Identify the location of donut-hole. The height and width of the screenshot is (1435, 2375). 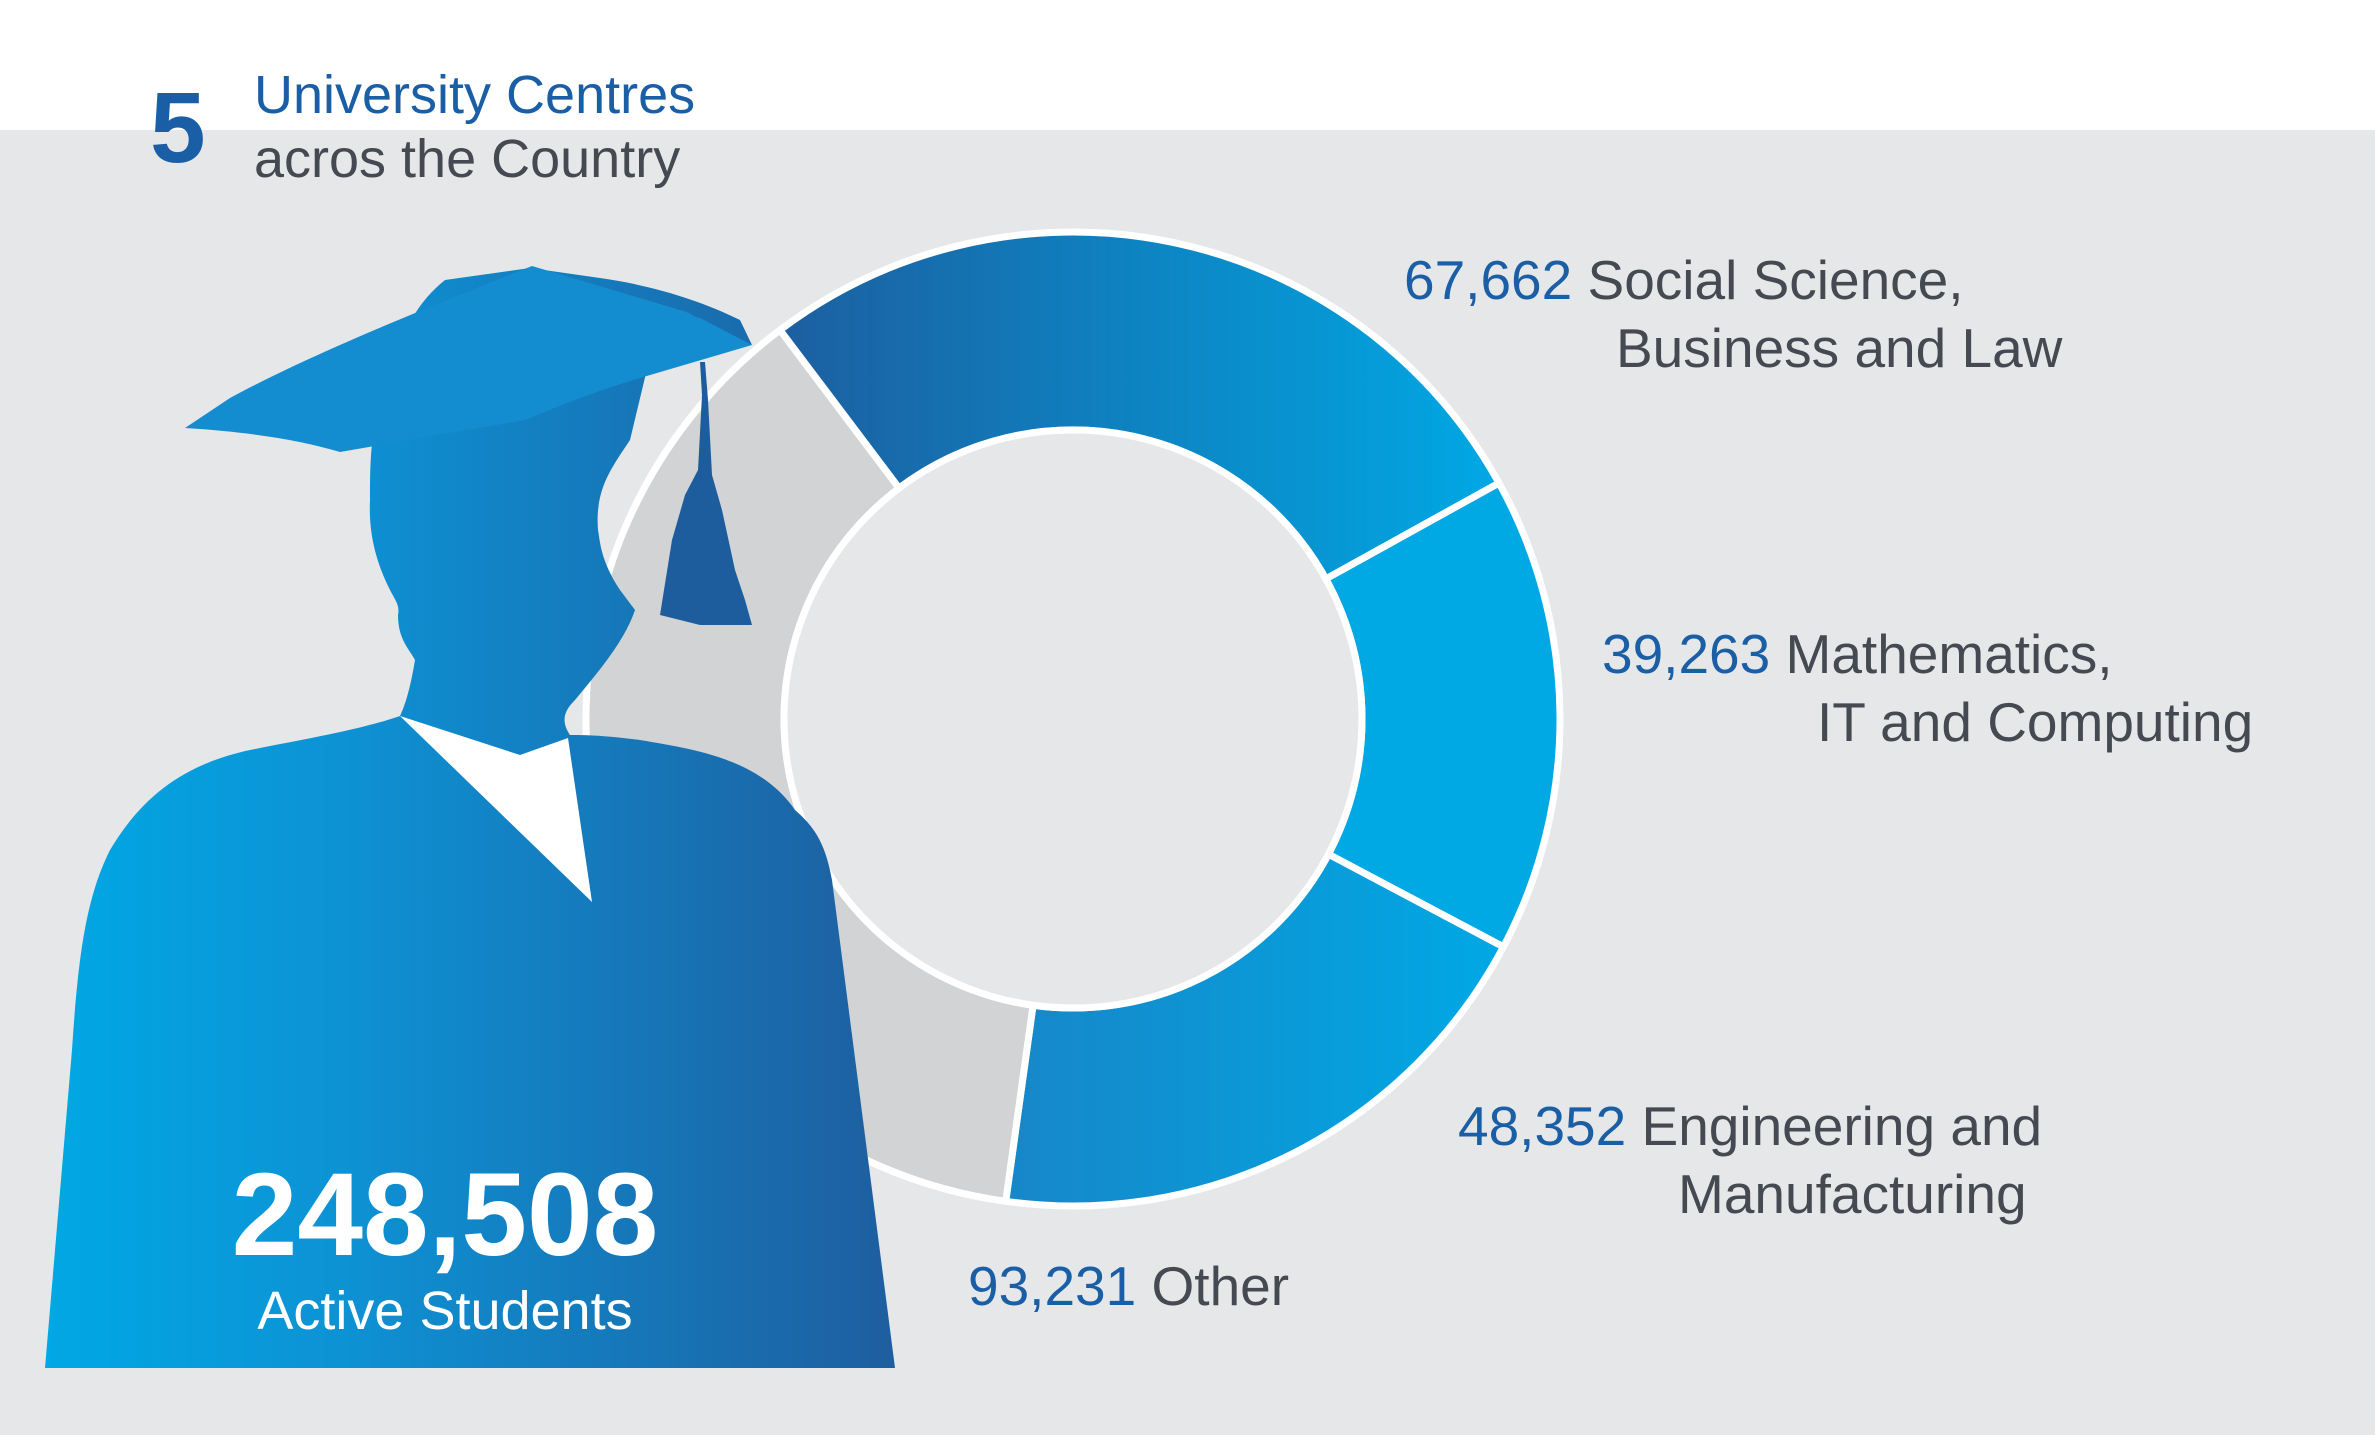
(1073, 719).